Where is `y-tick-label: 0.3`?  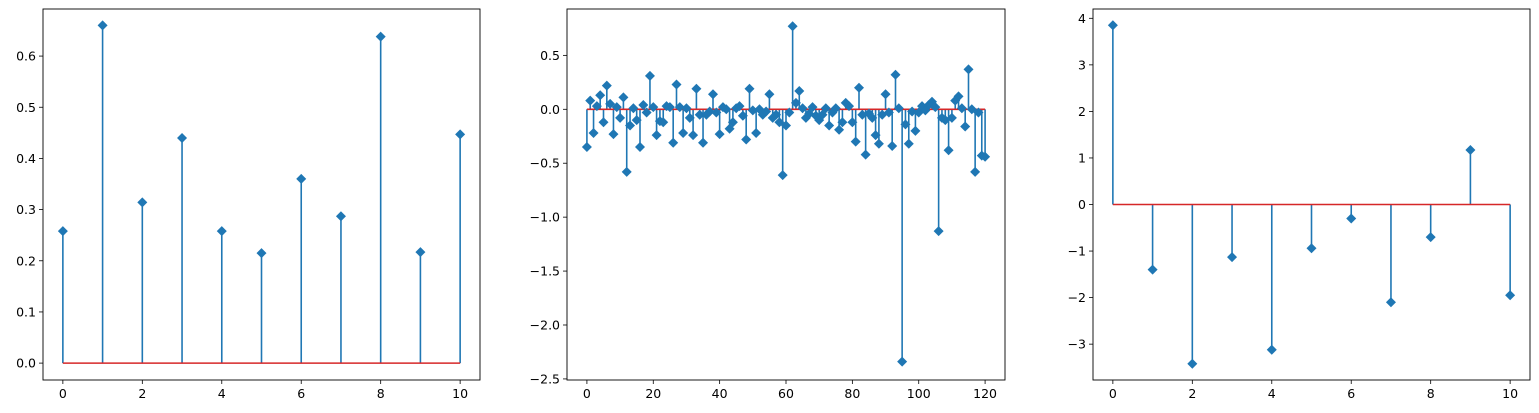 y-tick-label: 0.3 is located at coordinates (26, 209).